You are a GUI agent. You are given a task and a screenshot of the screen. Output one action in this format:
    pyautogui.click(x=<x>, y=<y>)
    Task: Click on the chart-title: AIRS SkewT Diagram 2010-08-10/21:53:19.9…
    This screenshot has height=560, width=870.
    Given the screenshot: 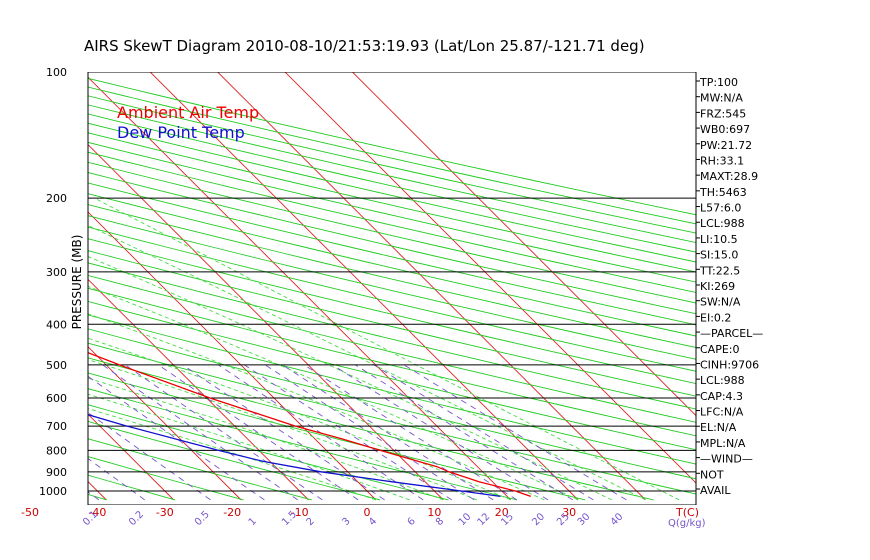 What is the action you would take?
    pyautogui.click(x=364, y=46)
    